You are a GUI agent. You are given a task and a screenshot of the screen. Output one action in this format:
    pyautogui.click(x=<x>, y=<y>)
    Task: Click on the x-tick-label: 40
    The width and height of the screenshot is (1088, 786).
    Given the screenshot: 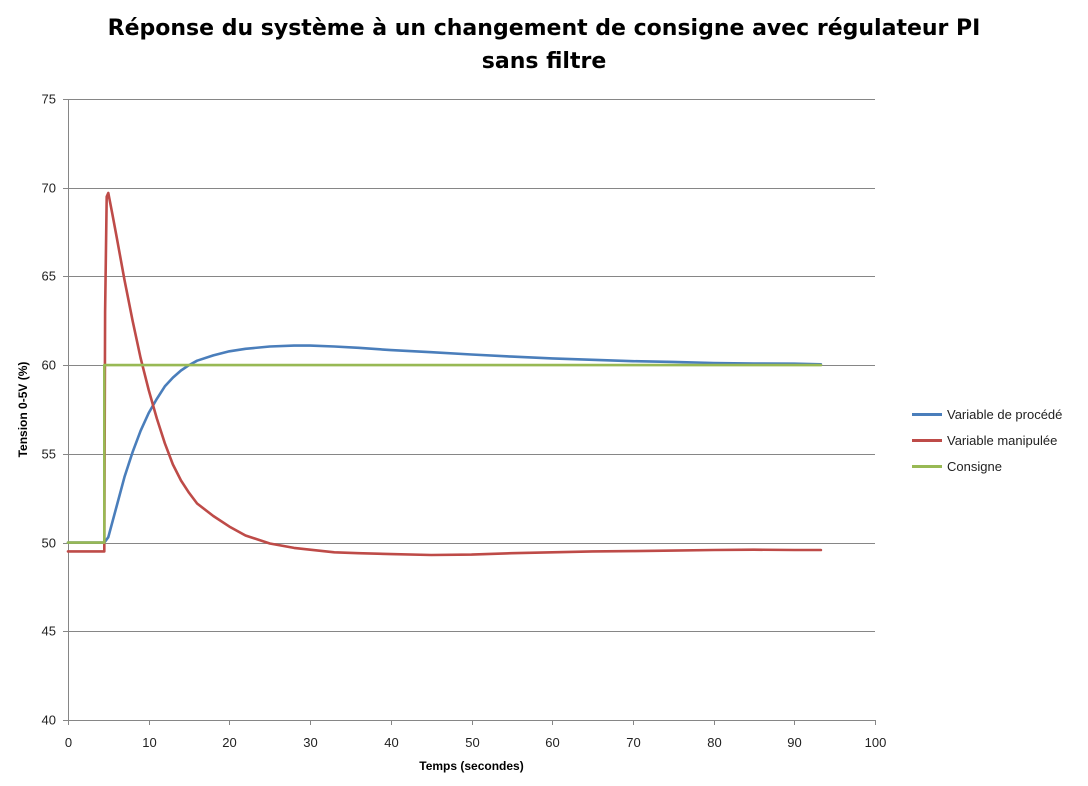 What is the action you would take?
    pyautogui.click(x=391, y=742)
    